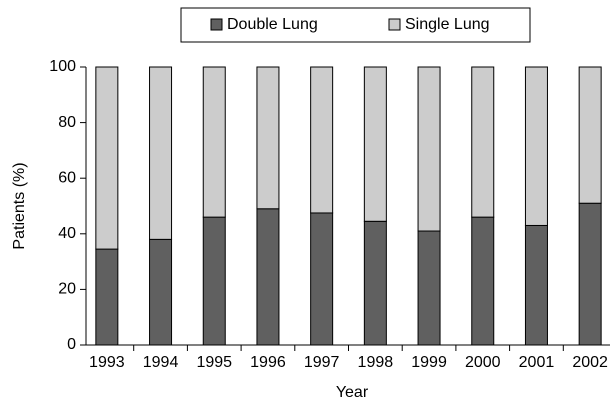 Image resolution: width=613 pixels, height=403 pixels. What do you see at coordinates (107, 362) in the screenshot?
I see `x-tick-label: 1993` at bounding box center [107, 362].